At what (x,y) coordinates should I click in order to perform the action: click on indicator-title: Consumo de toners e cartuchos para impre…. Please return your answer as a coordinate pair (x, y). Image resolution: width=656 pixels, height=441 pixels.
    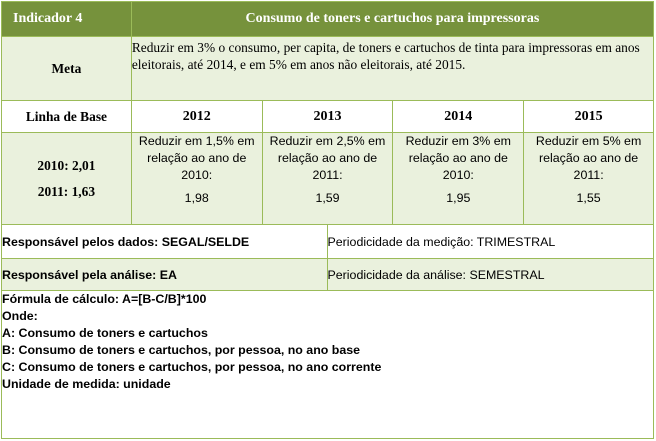
    Looking at the image, I should click on (392, 19).